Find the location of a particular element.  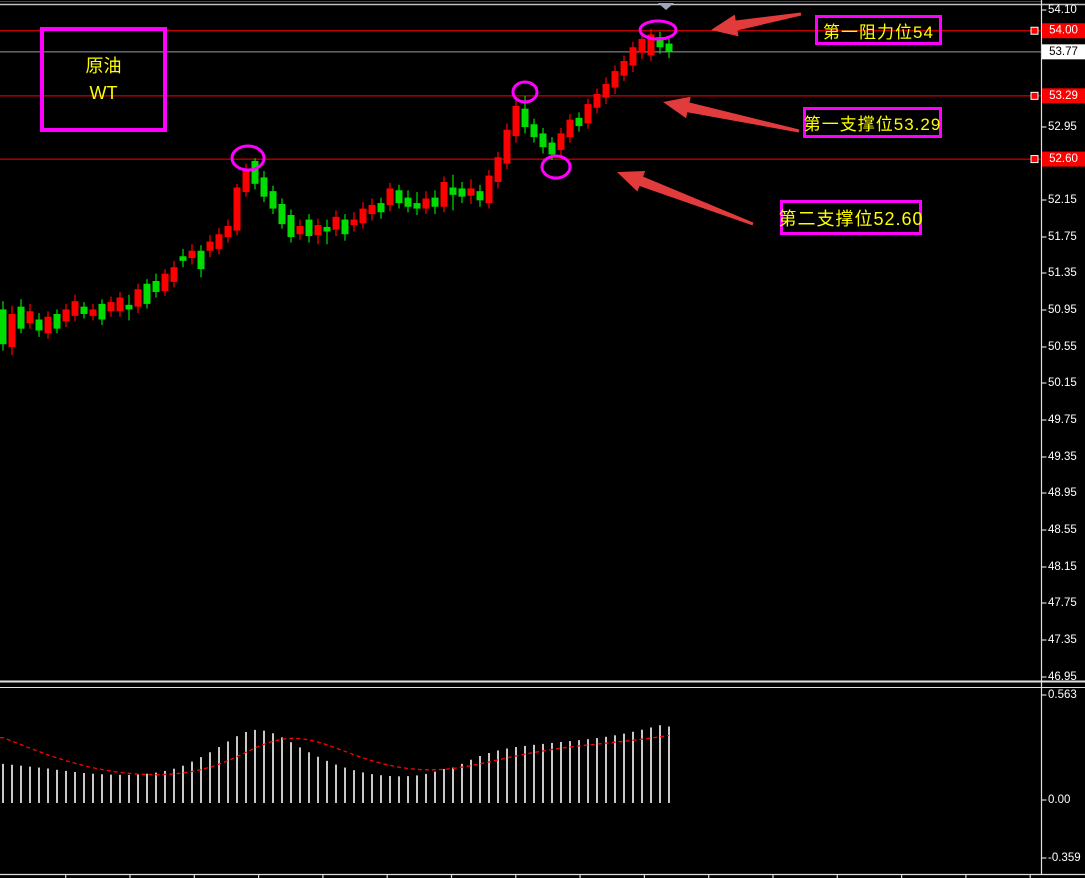

svg-text: 54.10 is located at coordinates (1062, 10).